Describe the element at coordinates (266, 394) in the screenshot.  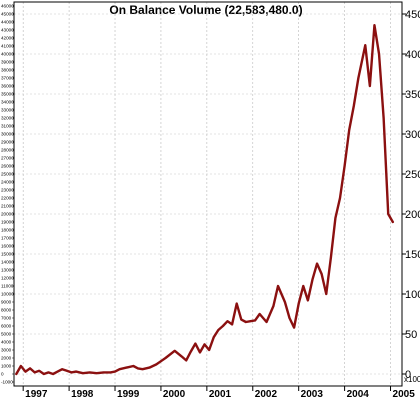
I see `x-tick-label-2002: 2002` at that location.